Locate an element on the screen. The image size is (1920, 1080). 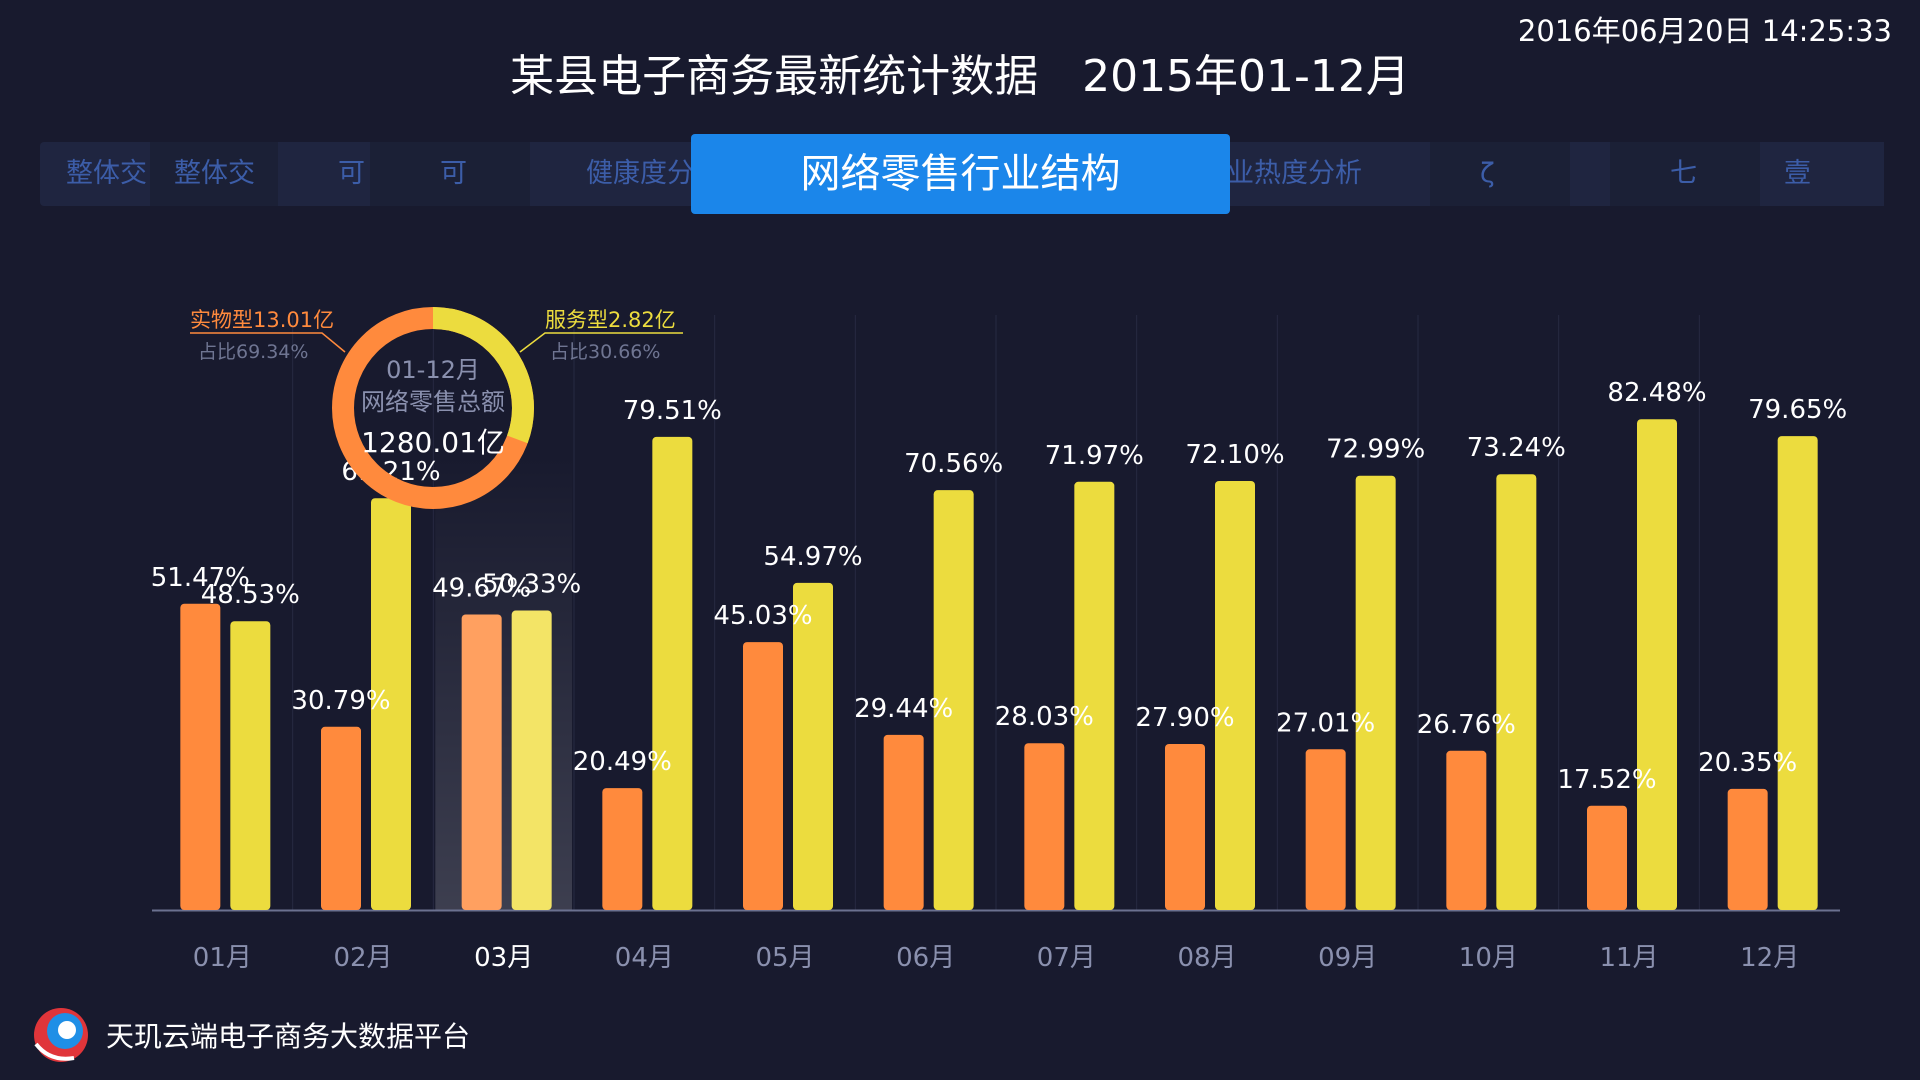
data-label-service: 73.24% is located at coordinates (1516, 448).